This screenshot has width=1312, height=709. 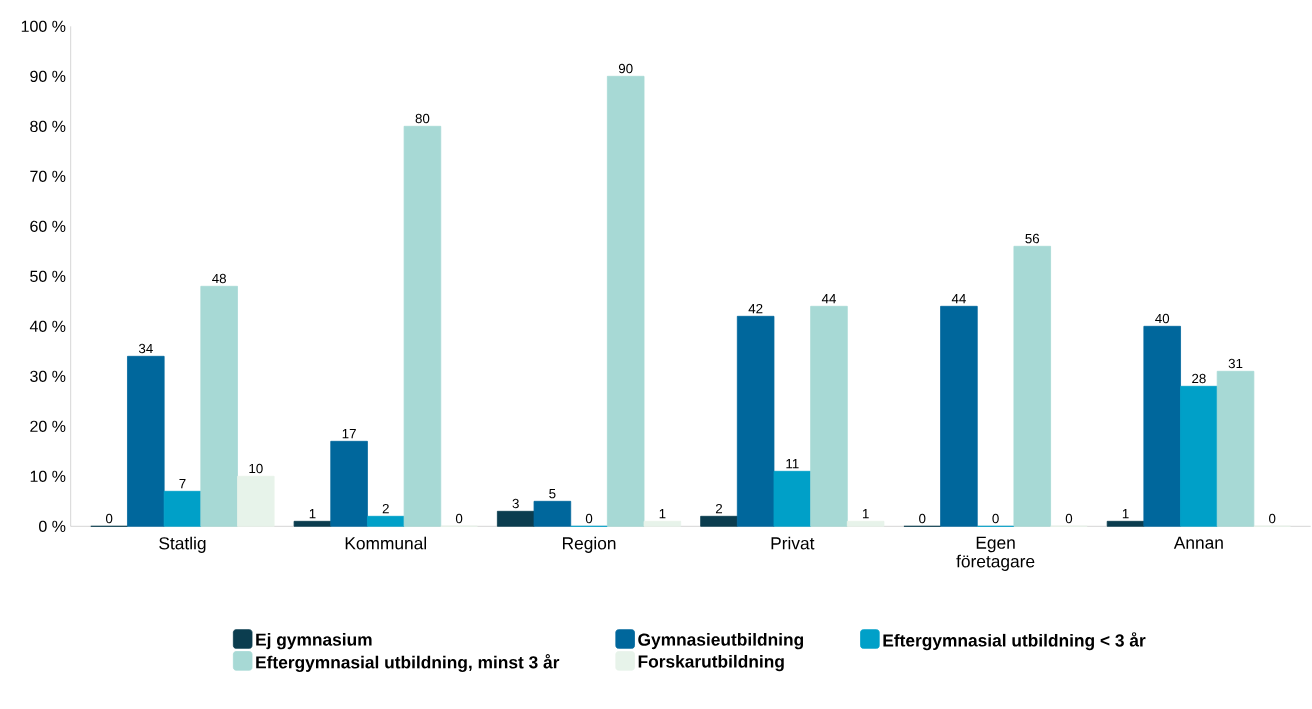 I want to click on legend-label: Ej gymnasium, so click(x=314, y=641).